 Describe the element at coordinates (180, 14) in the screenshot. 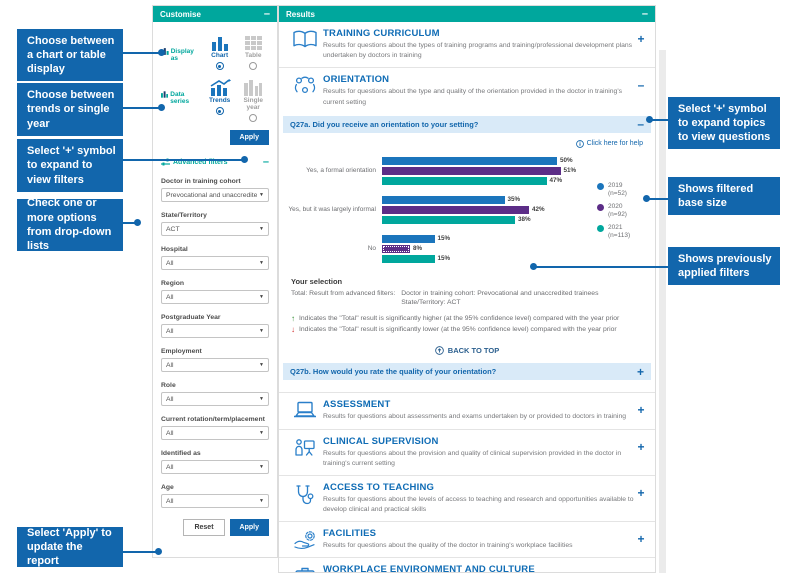

I see `customise-title: Customise` at that location.